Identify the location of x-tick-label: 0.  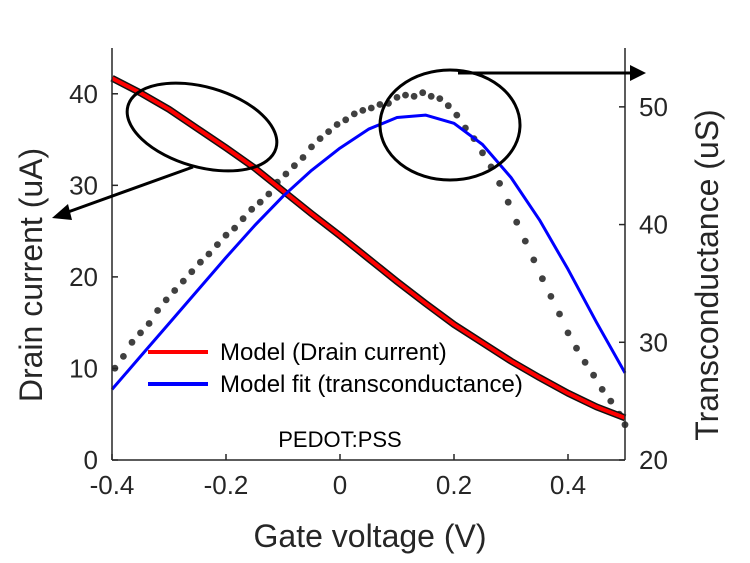
(340, 485).